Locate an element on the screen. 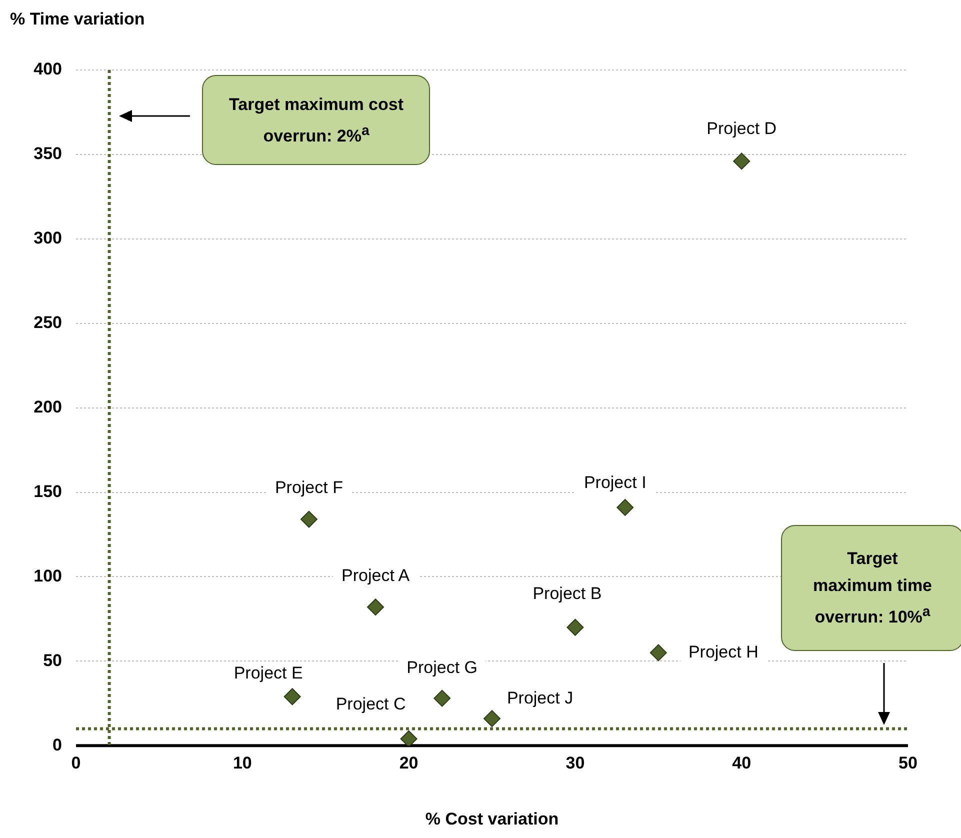  y-tick-label: 400 is located at coordinates (48, 69).